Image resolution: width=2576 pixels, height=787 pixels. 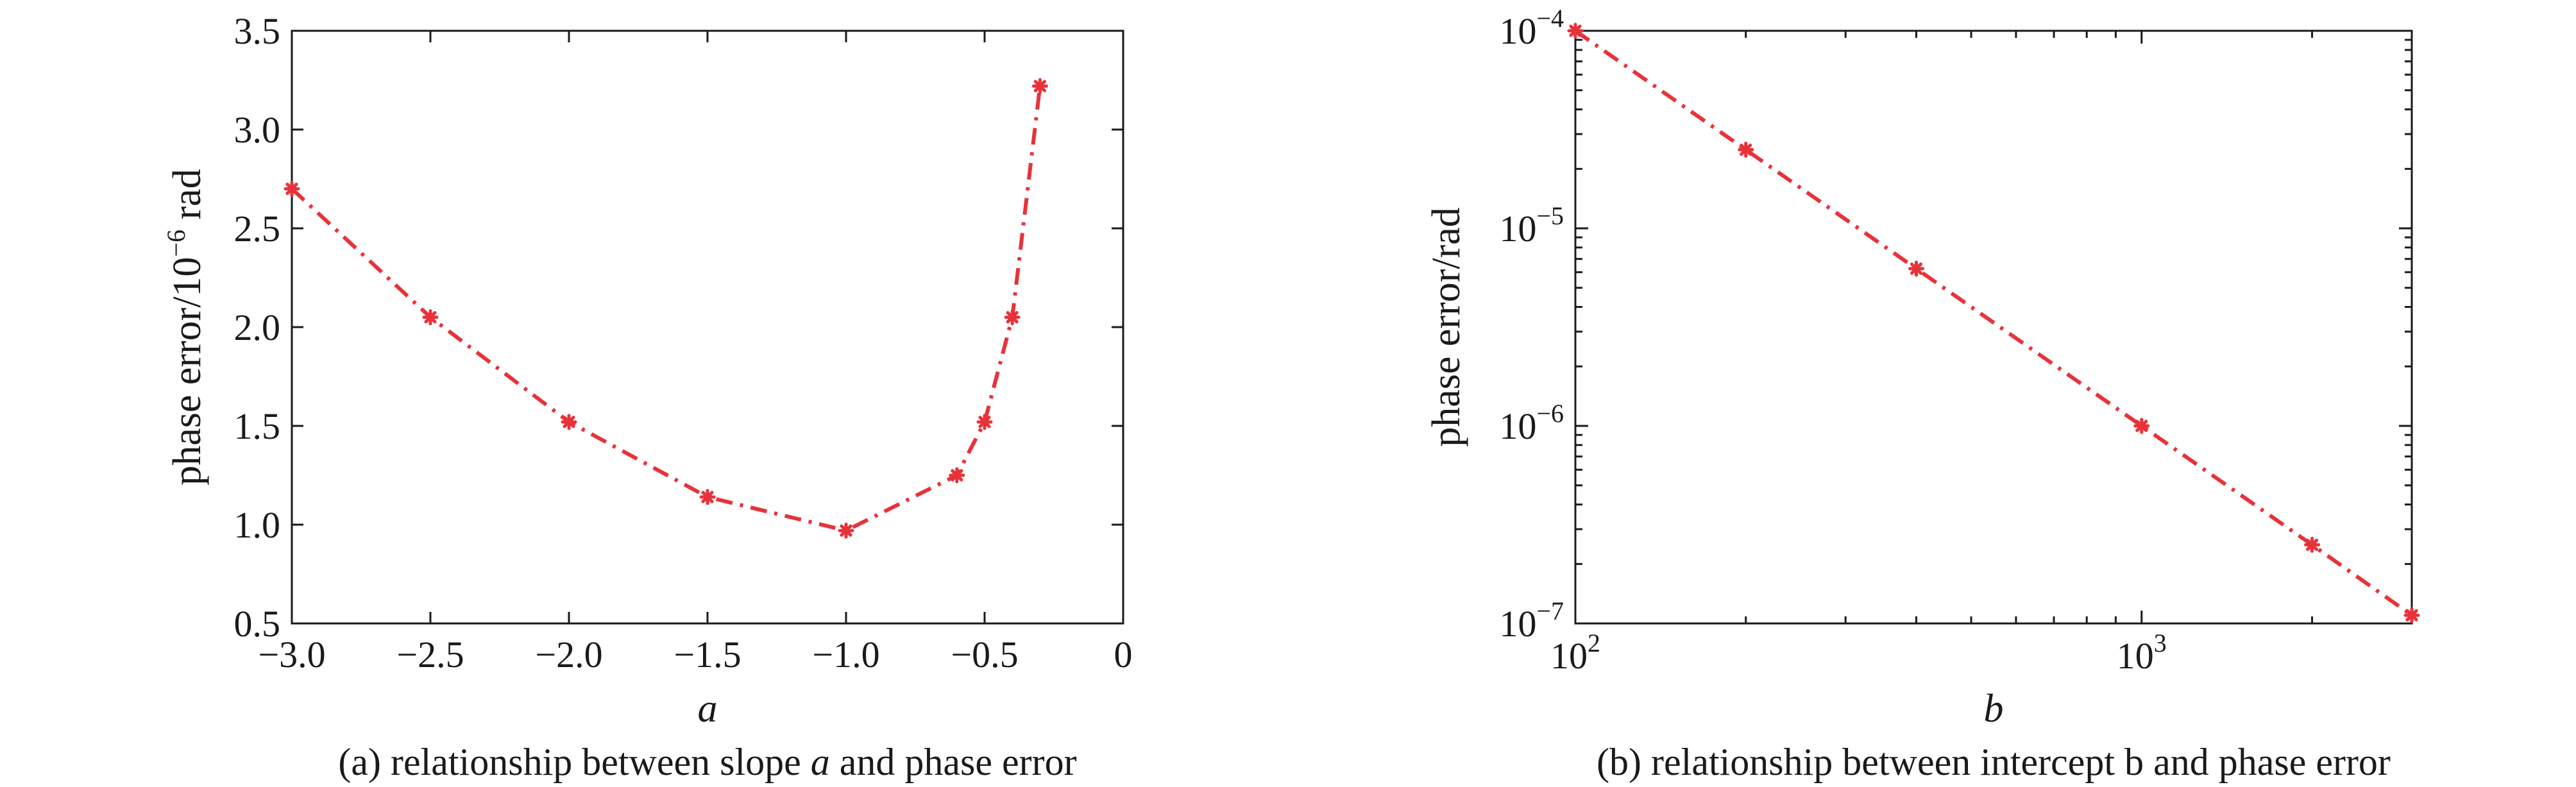 What do you see at coordinates (187, 371) in the screenshot?
I see `chart-a-y-axis-title-main: phase error/10` at bounding box center [187, 371].